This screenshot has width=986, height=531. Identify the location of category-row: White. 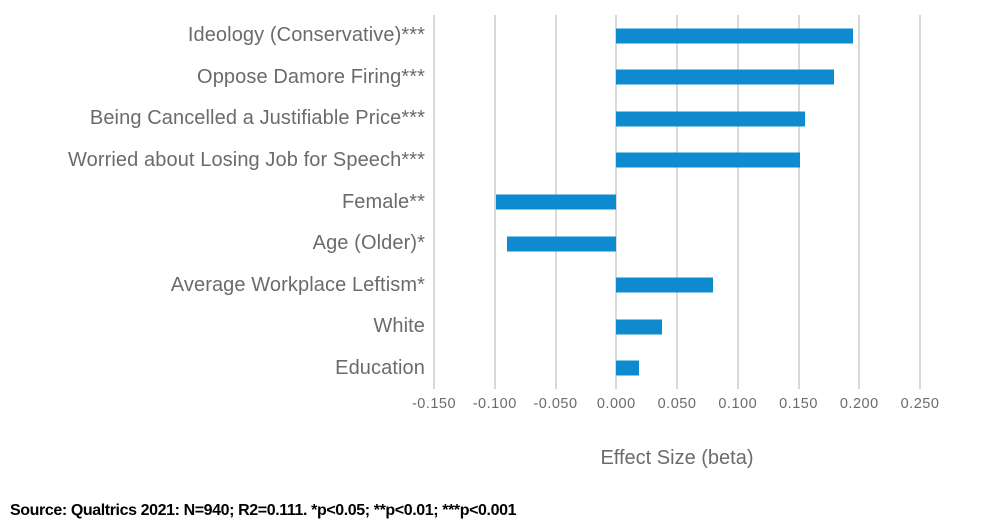
(460, 327).